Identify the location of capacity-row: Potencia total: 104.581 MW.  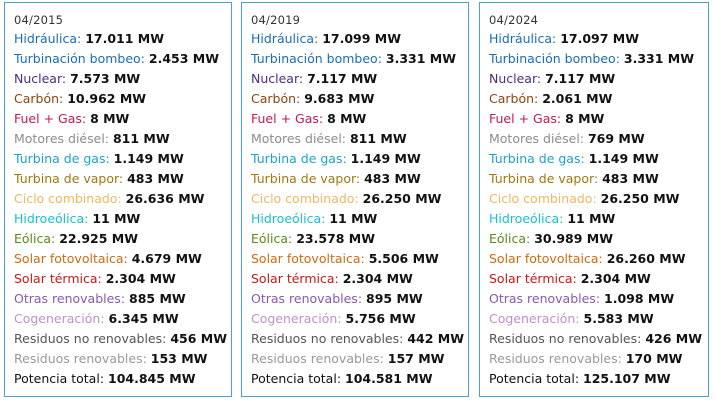
(359, 379).